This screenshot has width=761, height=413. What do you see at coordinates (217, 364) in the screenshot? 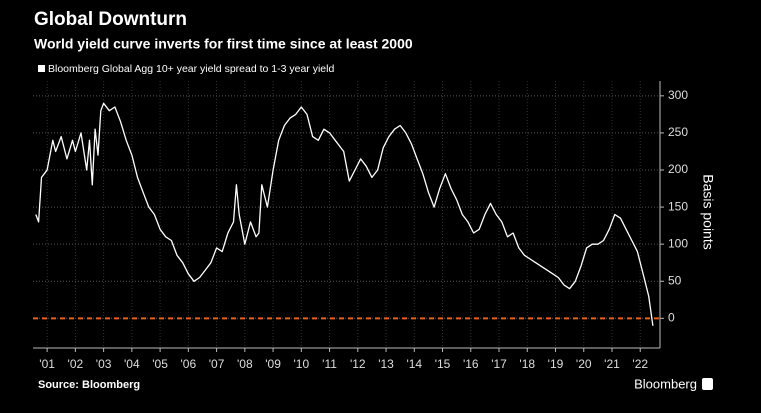
I see `x-tick-label: '07` at bounding box center [217, 364].